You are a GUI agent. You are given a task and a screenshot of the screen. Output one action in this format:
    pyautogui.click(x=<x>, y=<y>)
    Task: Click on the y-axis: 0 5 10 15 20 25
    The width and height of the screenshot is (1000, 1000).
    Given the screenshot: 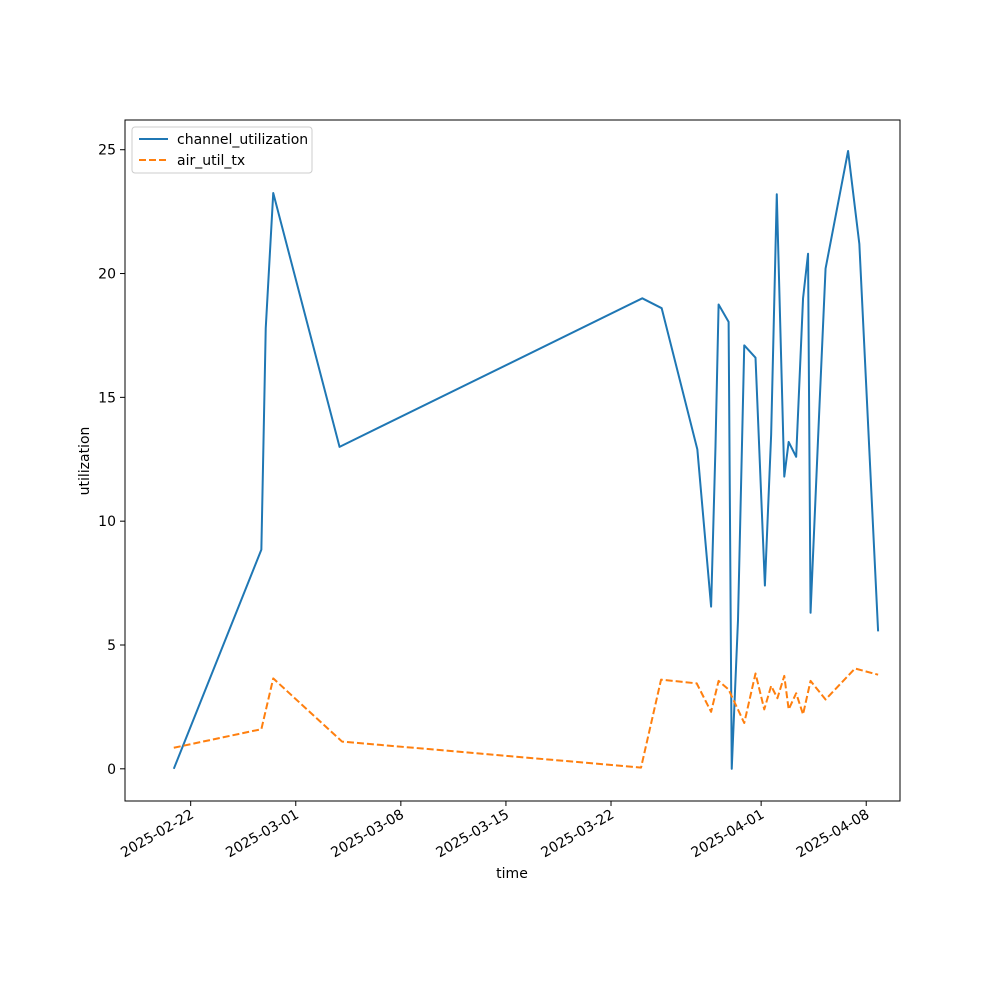 What is the action you would take?
    pyautogui.click(x=111, y=460)
    